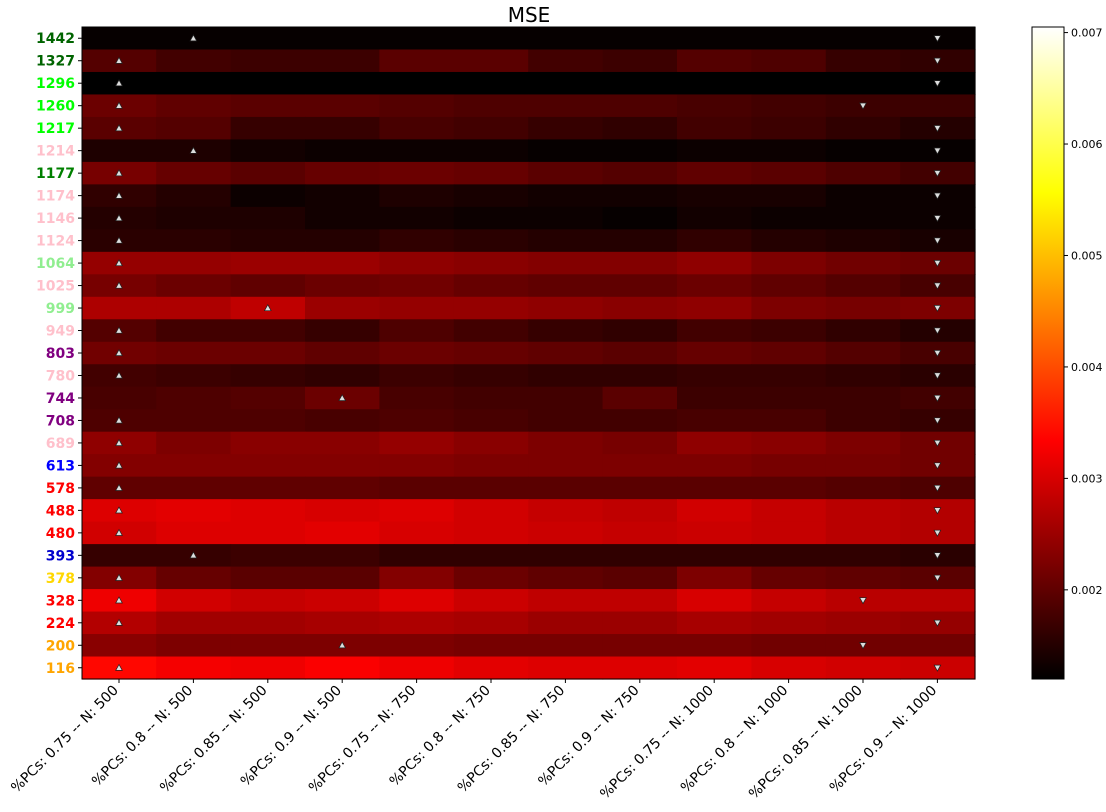 This screenshot has height=812, width=1106. Describe the element at coordinates (1087, 590) in the screenshot. I see `colorbar-tick-label: 0.002` at that location.